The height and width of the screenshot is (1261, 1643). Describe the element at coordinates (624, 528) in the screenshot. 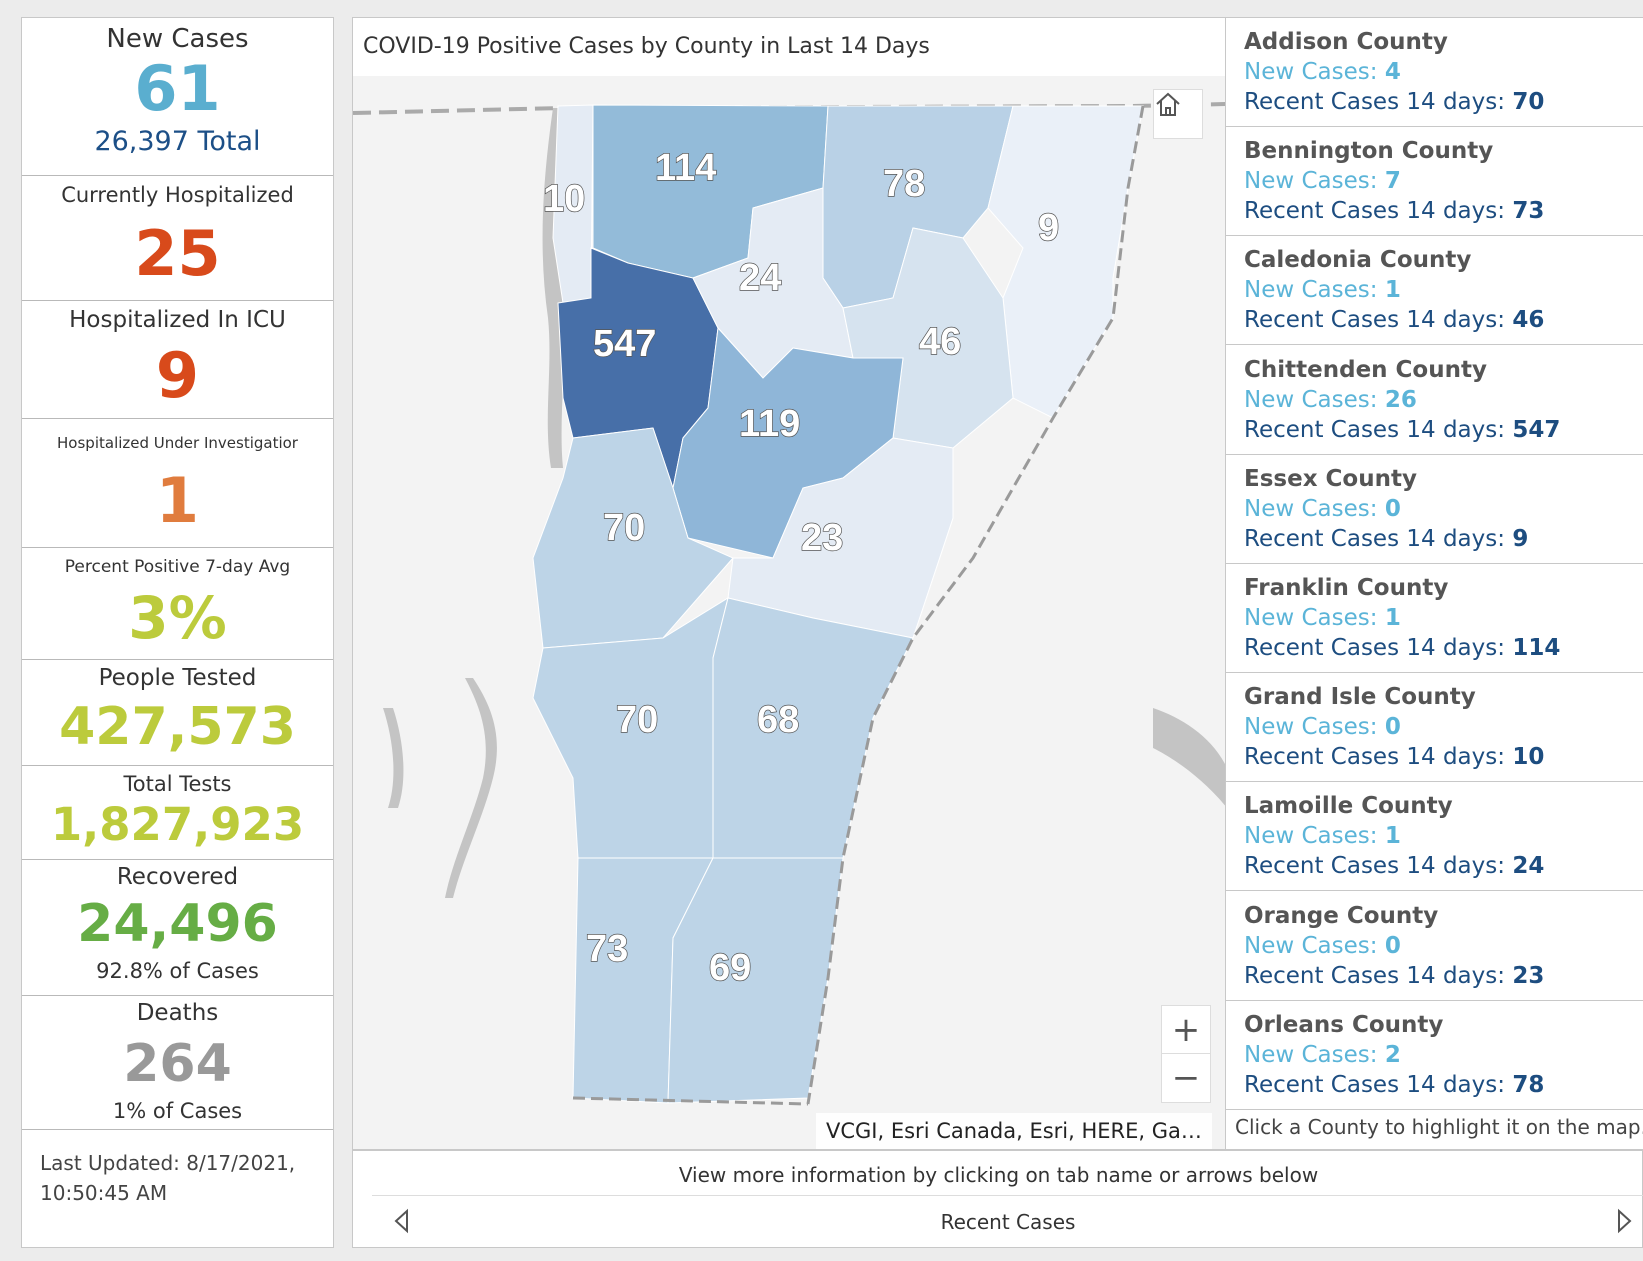

I see `label-addison: 70` at that location.